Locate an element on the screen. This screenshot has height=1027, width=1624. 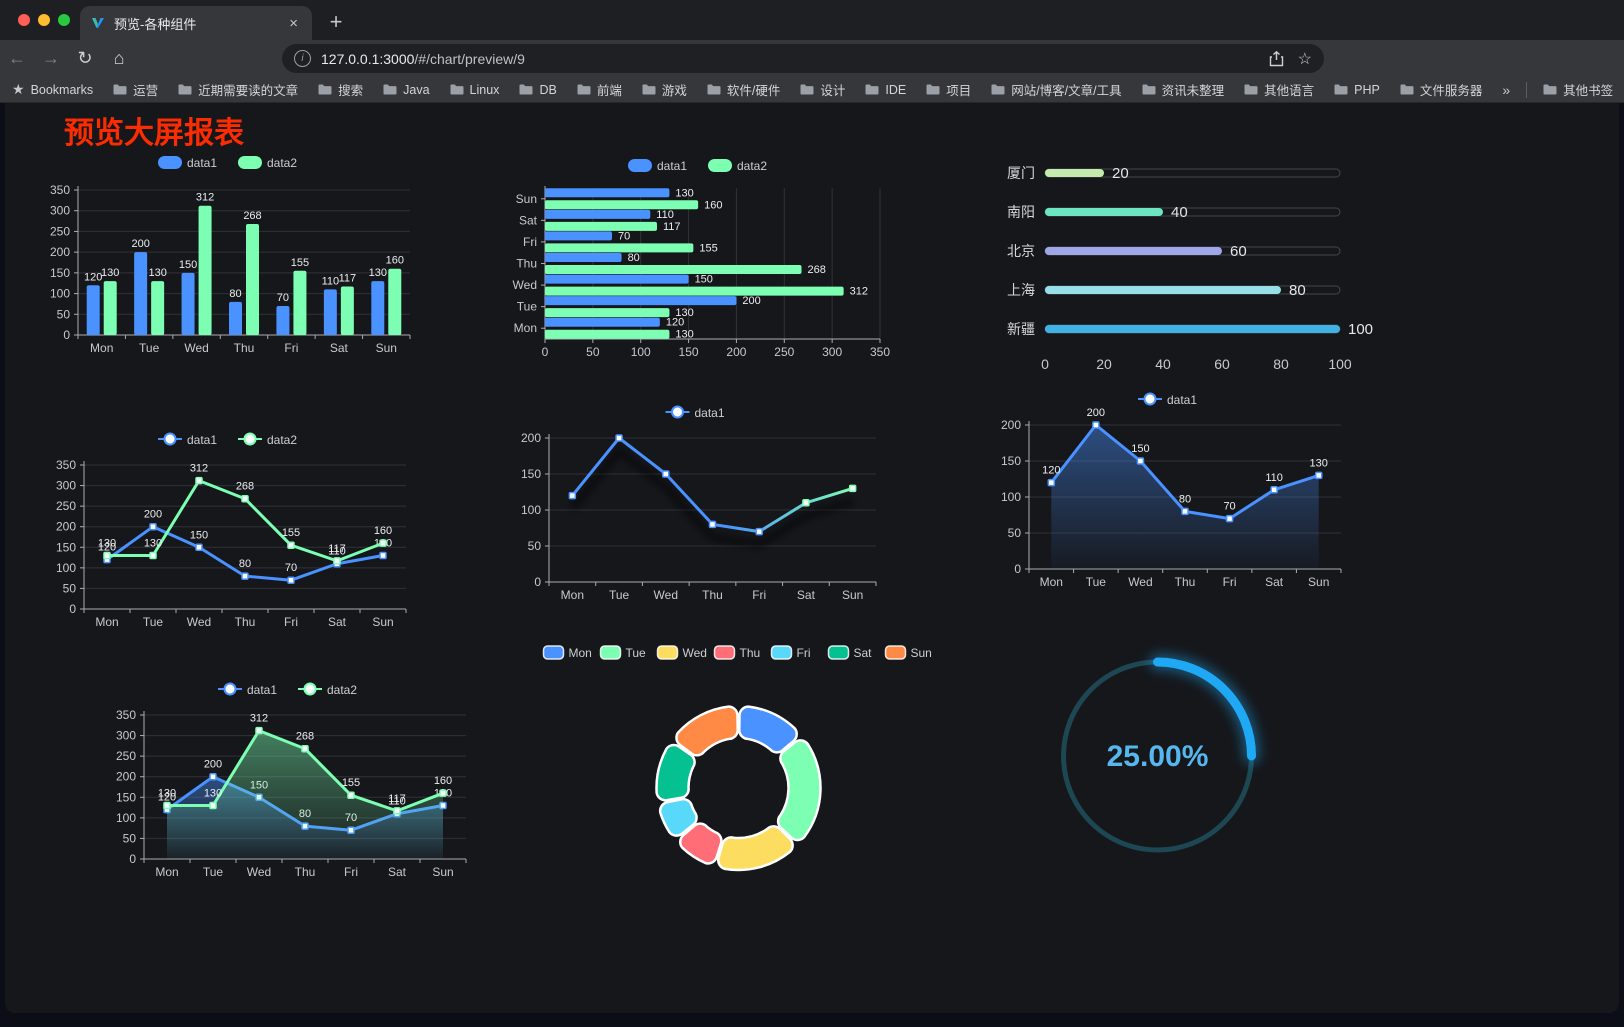
other-bookmarks-folder: 其他书签 is located at coordinates (1578, 89).